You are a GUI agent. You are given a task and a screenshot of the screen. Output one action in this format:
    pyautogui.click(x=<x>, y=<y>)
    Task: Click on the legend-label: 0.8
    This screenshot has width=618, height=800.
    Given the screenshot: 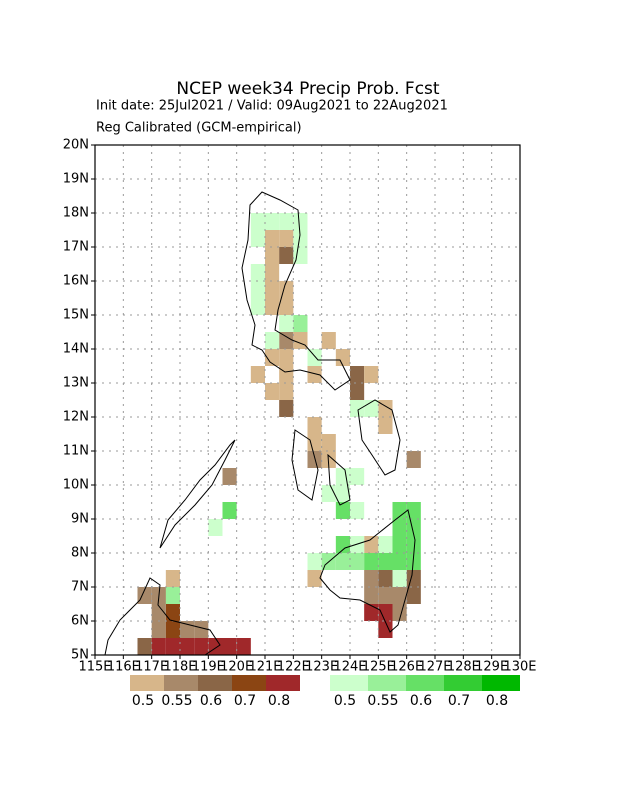 What is the action you would take?
    pyautogui.click(x=279, y=701)
    